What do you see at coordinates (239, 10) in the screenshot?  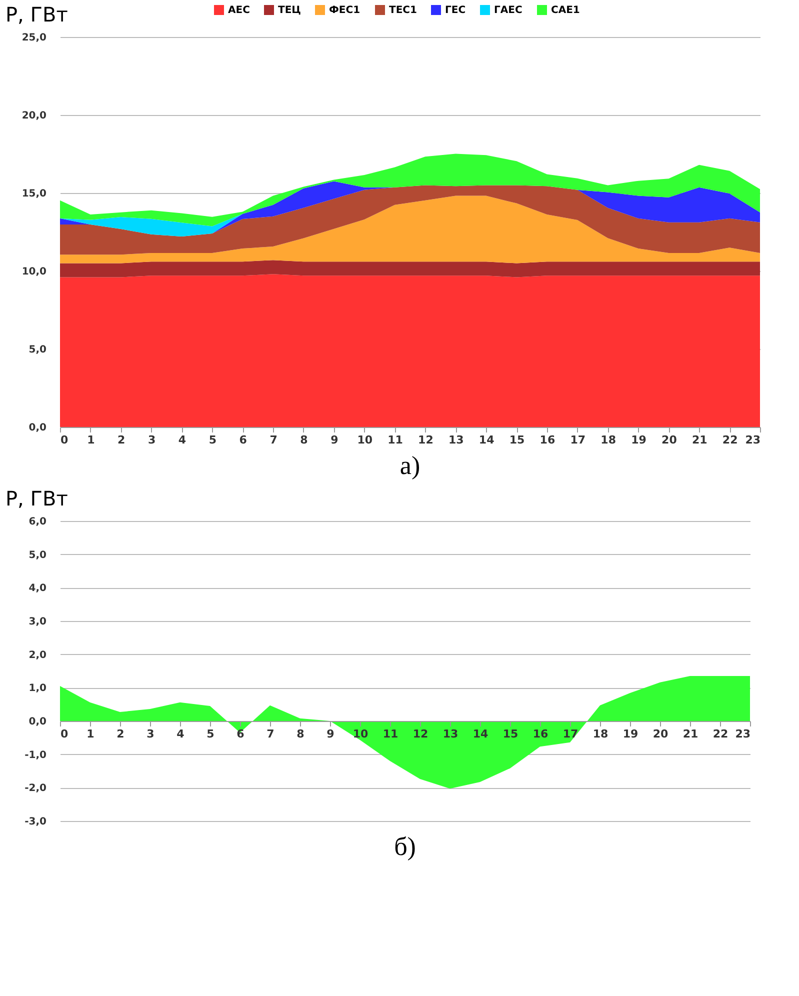 I see `legend-label: АЕС` at bounding box center [239, 10].